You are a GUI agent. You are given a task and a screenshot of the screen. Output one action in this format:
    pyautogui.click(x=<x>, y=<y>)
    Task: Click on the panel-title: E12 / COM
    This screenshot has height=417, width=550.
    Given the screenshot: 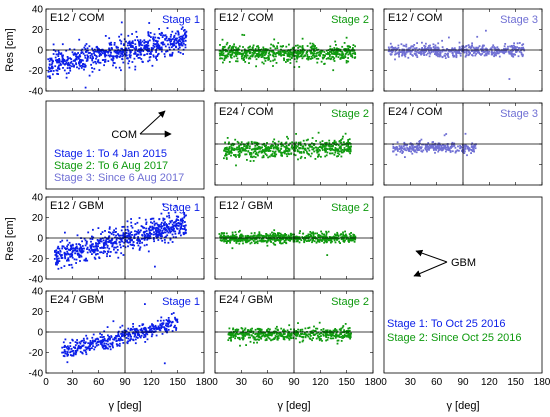 What is the action you would take?
    pyautogui.click(x=246, y=18)
    